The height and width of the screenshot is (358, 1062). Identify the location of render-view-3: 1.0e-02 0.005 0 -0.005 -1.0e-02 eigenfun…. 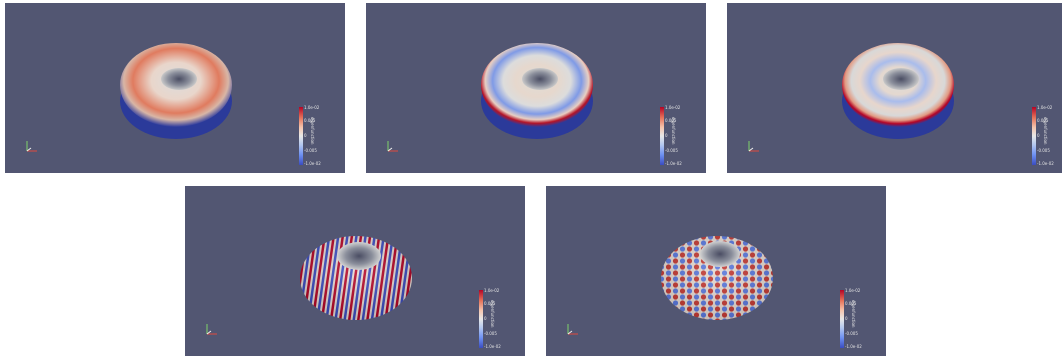
(894, 88).